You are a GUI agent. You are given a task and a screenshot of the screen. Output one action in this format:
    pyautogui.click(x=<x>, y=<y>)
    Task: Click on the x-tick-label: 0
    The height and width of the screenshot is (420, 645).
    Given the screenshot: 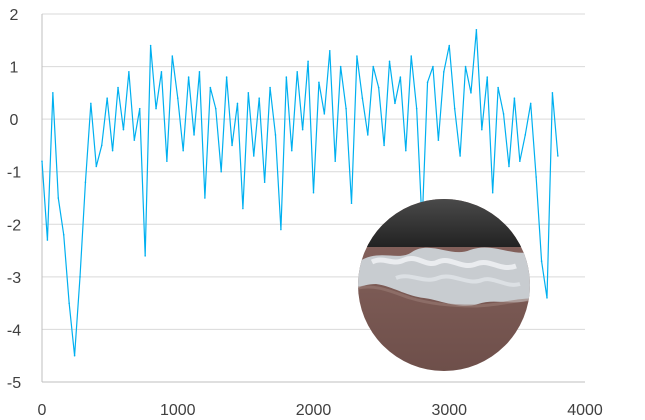 What is the action you would take?
    pyautogui.click(x=42, y=410)
    